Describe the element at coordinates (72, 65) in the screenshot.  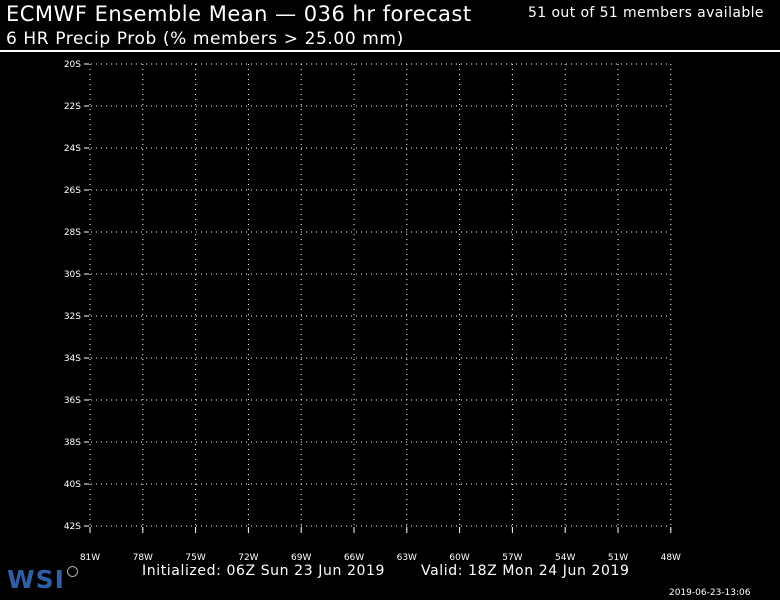
I see `latitude-label: 20S` at that location.